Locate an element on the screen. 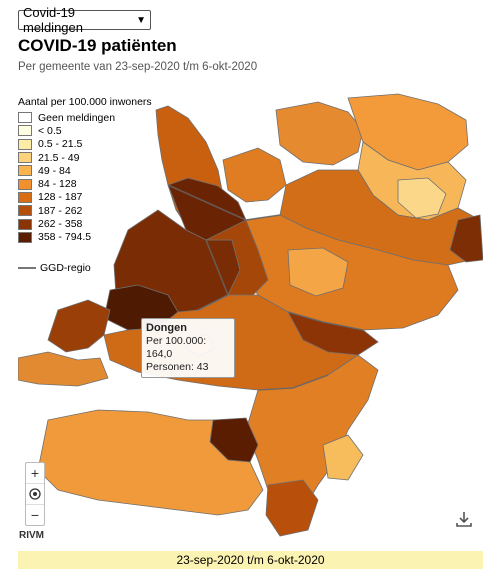  ggd-region-boundaries is located at coordinates (265, 287).